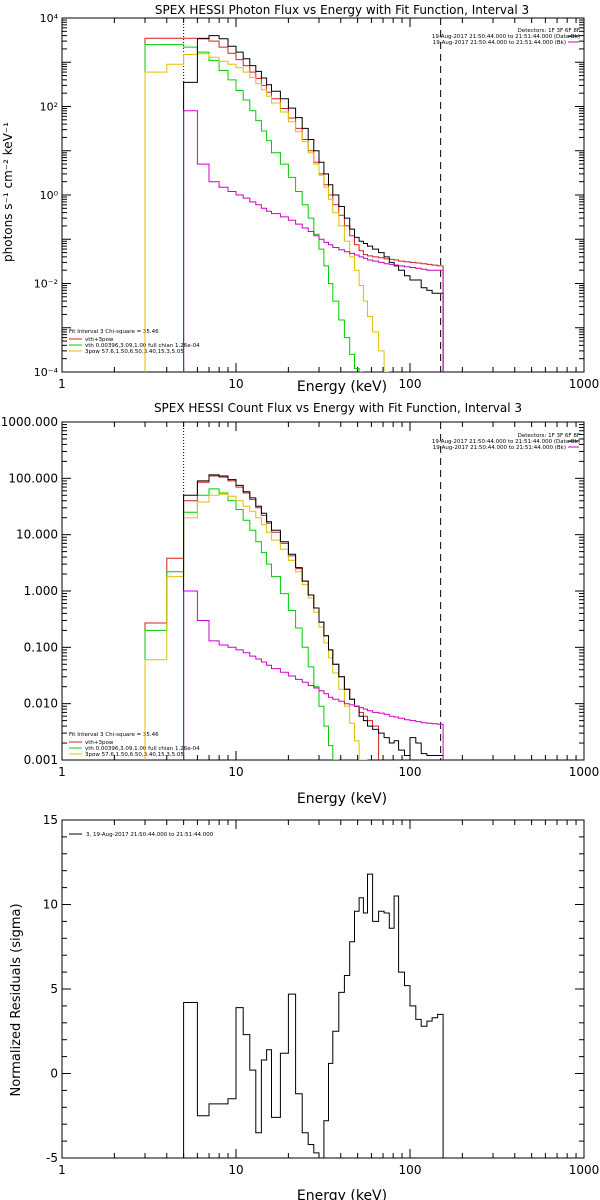  I want to click on photon-x-tick-label: 1000, so click(584, 384).